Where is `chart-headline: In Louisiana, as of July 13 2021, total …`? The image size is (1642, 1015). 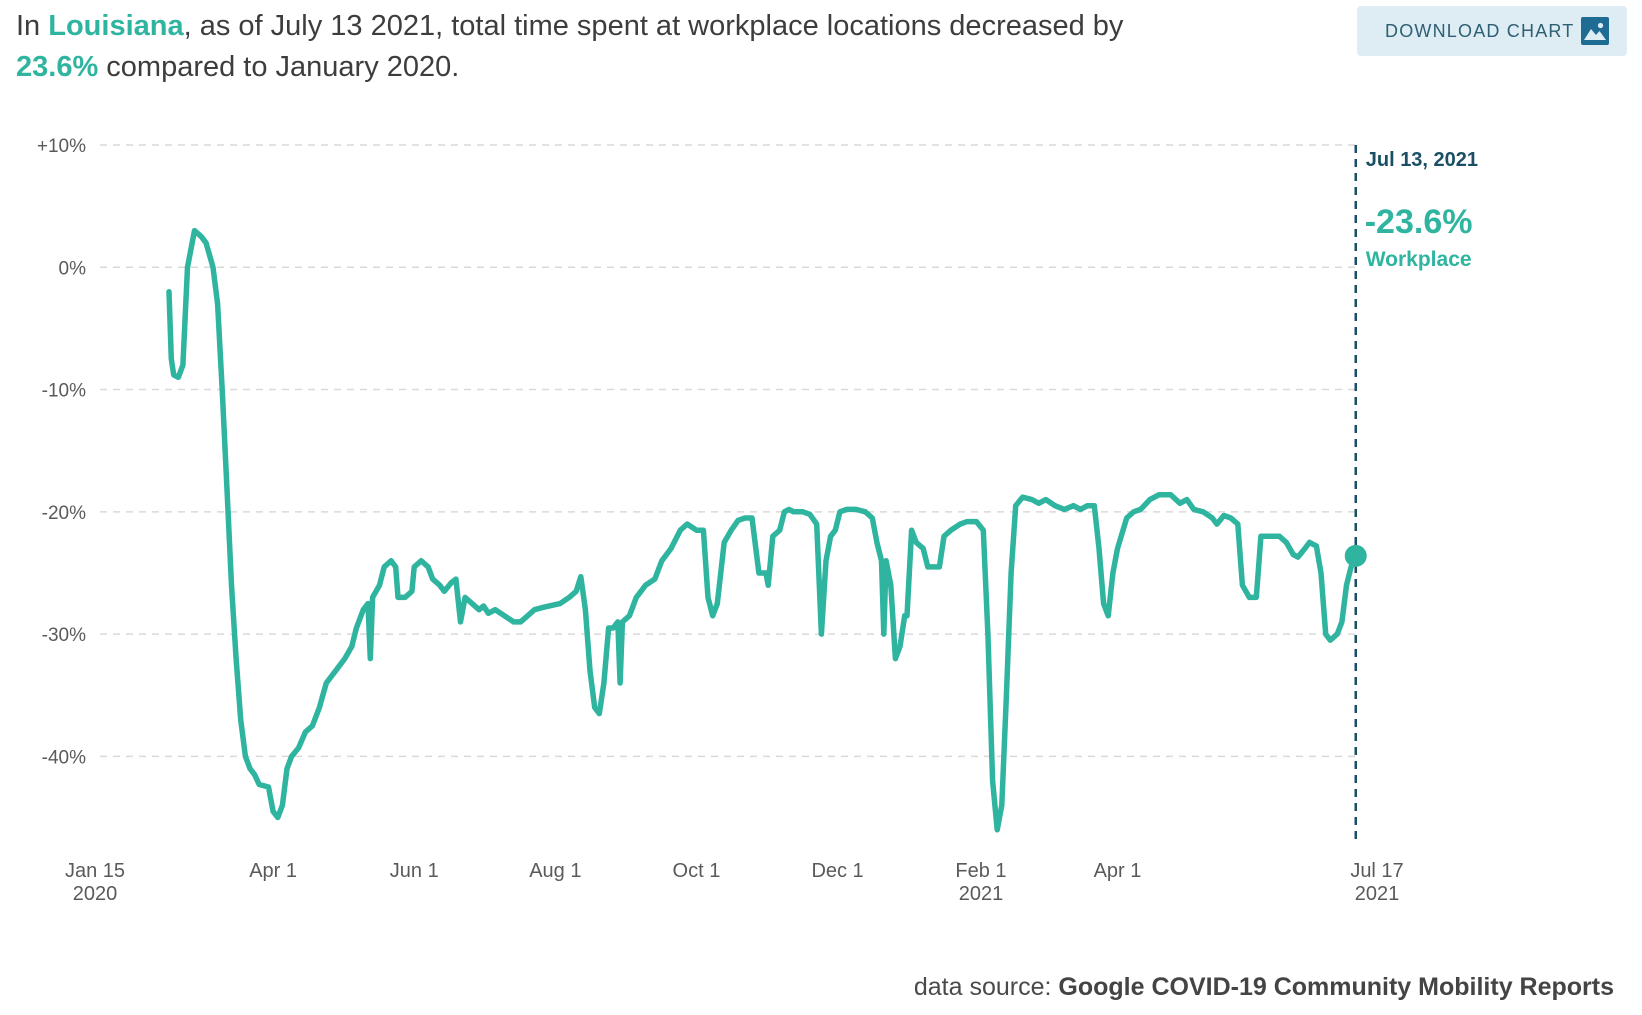
chart-headline: In Louisiana, as of July 13 2021, total … is located at coordinates (606, 47).